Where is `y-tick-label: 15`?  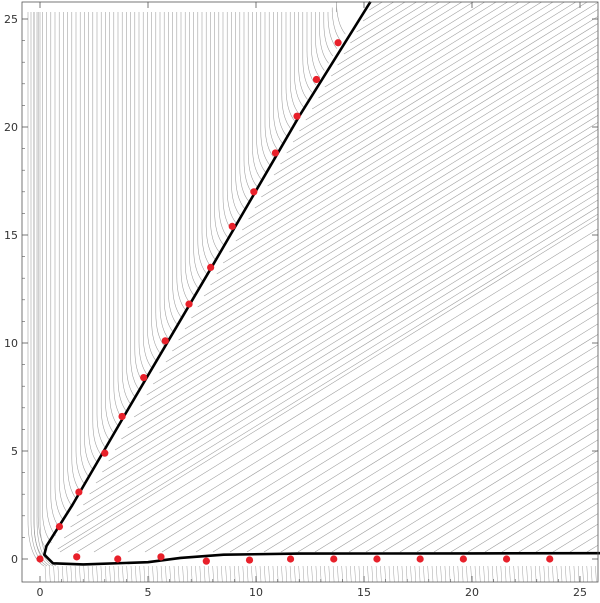
y-tick-label: 15 is located at coordinates (11, 235).